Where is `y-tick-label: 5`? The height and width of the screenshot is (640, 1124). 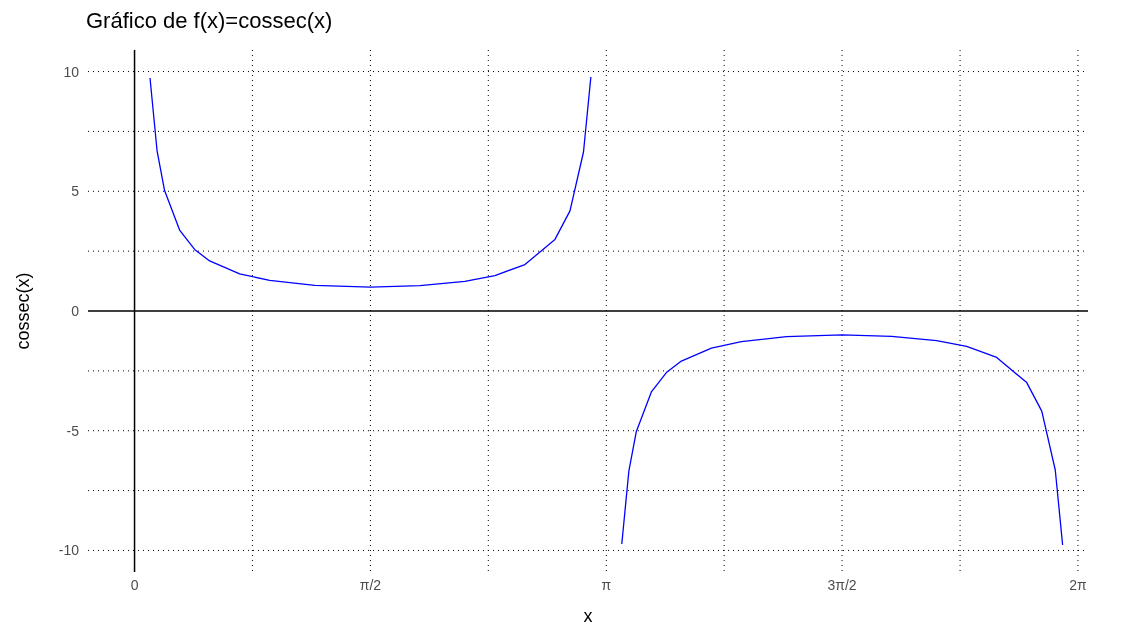
y-tick-label: 5 is located at coordinates (75, 191).